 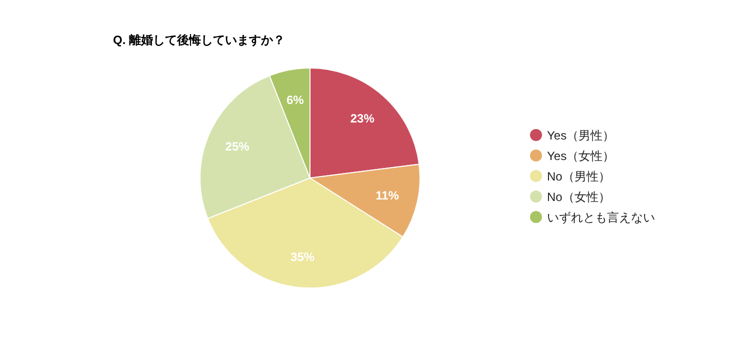 I want to click on data-label: 6%, so click(x=295, y=100).